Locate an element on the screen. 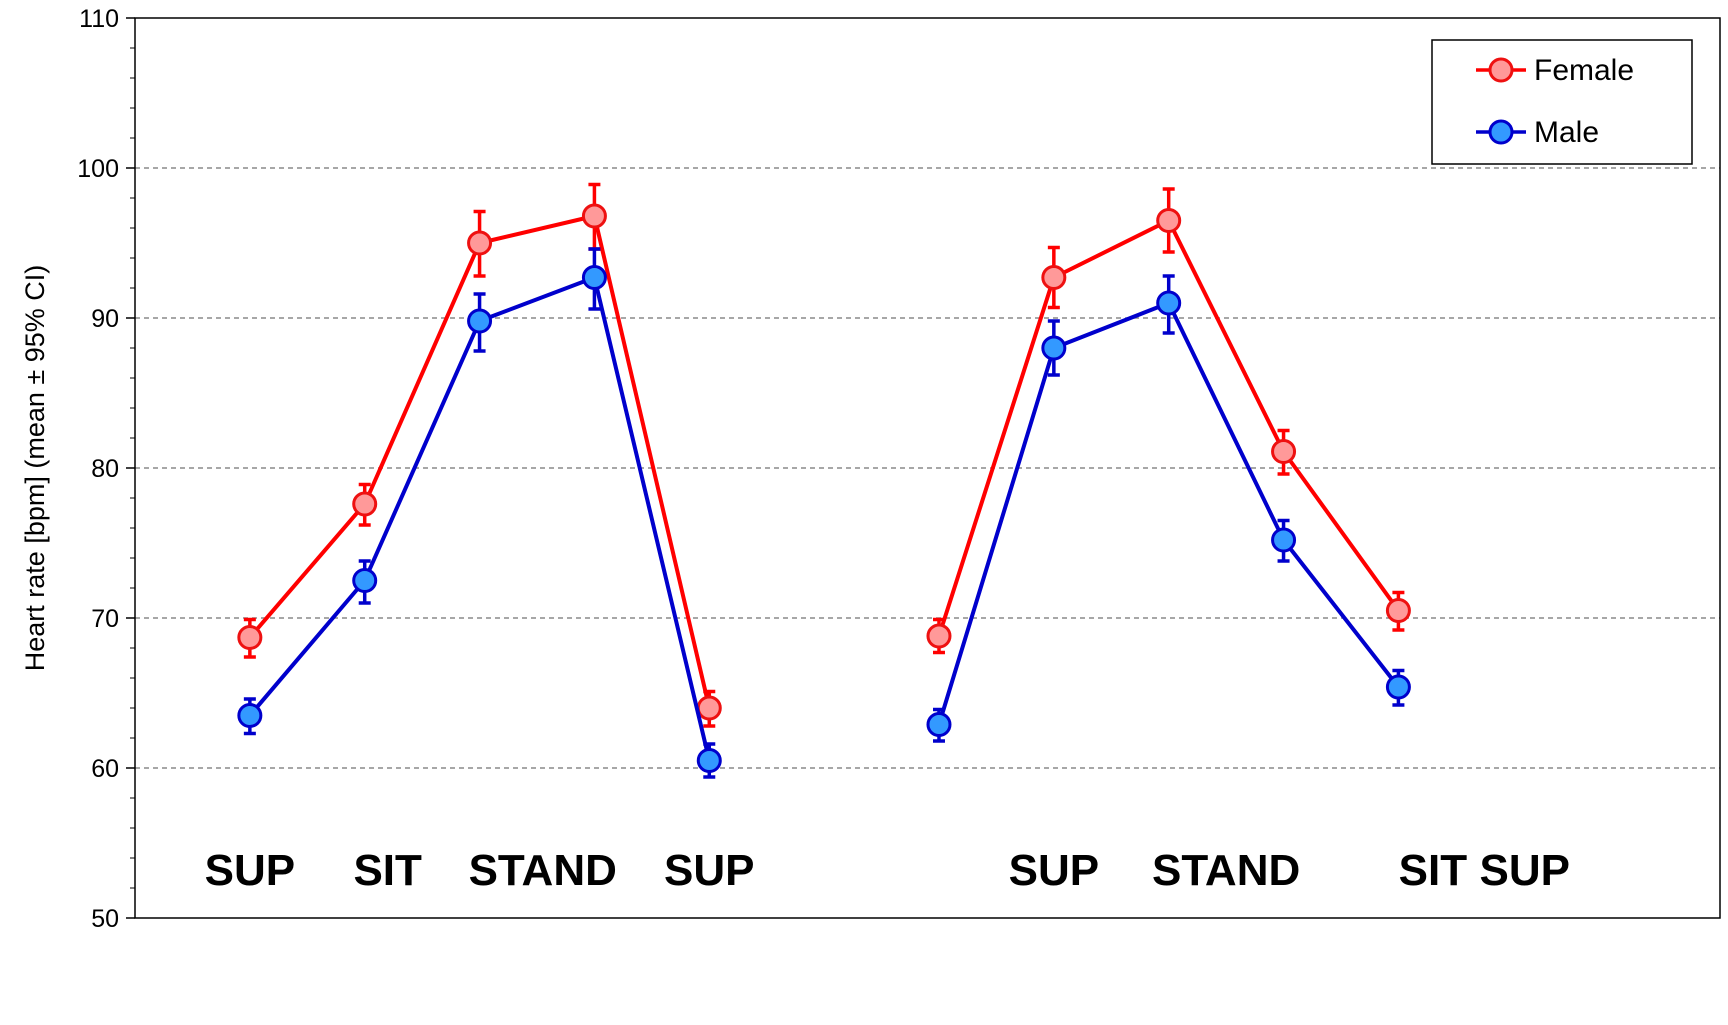 Image resolution: width=1728 pixels, height=1025 pixels. legend-label-male: Male is located at coordinates (1566, 132).